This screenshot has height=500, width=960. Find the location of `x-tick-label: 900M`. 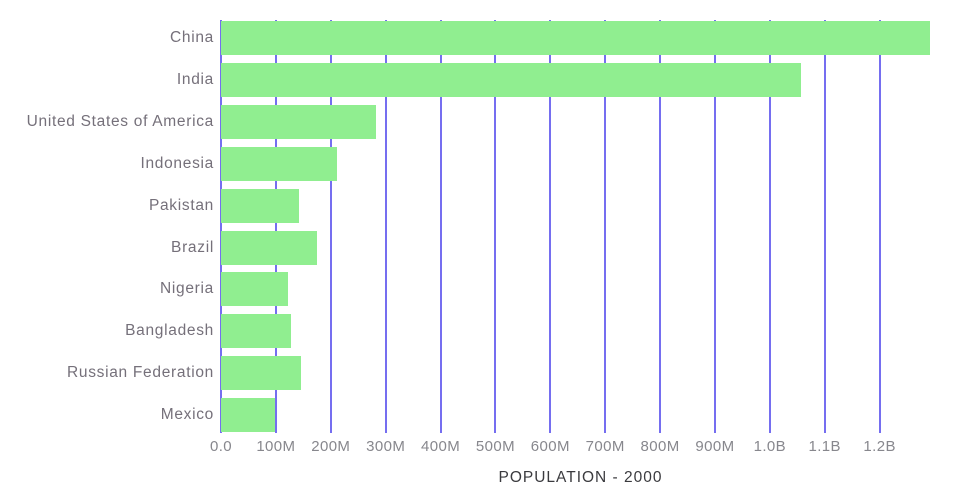

x-tick-label: 900M is located at coordinates (715, 446).